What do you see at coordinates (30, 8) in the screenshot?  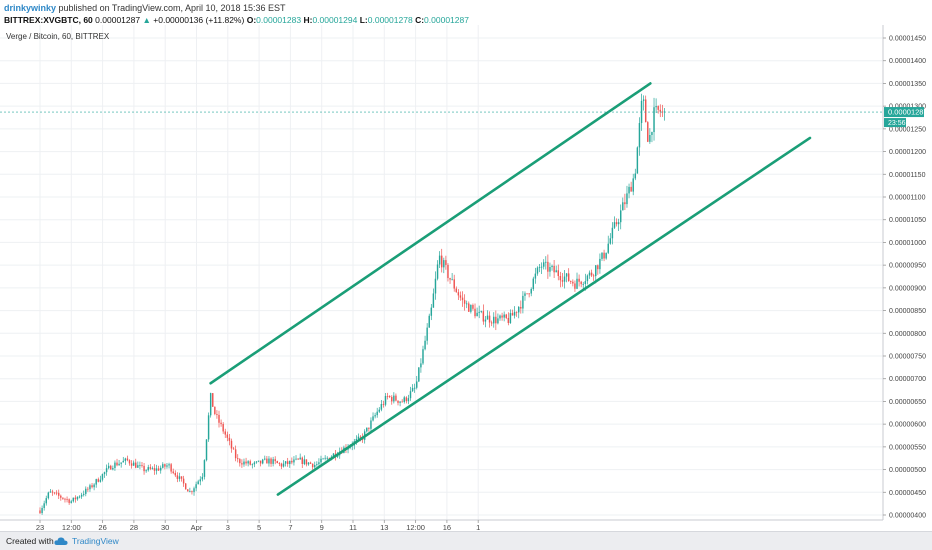 I see `author-link: drinkywinky` at bounding box center [30, 8].